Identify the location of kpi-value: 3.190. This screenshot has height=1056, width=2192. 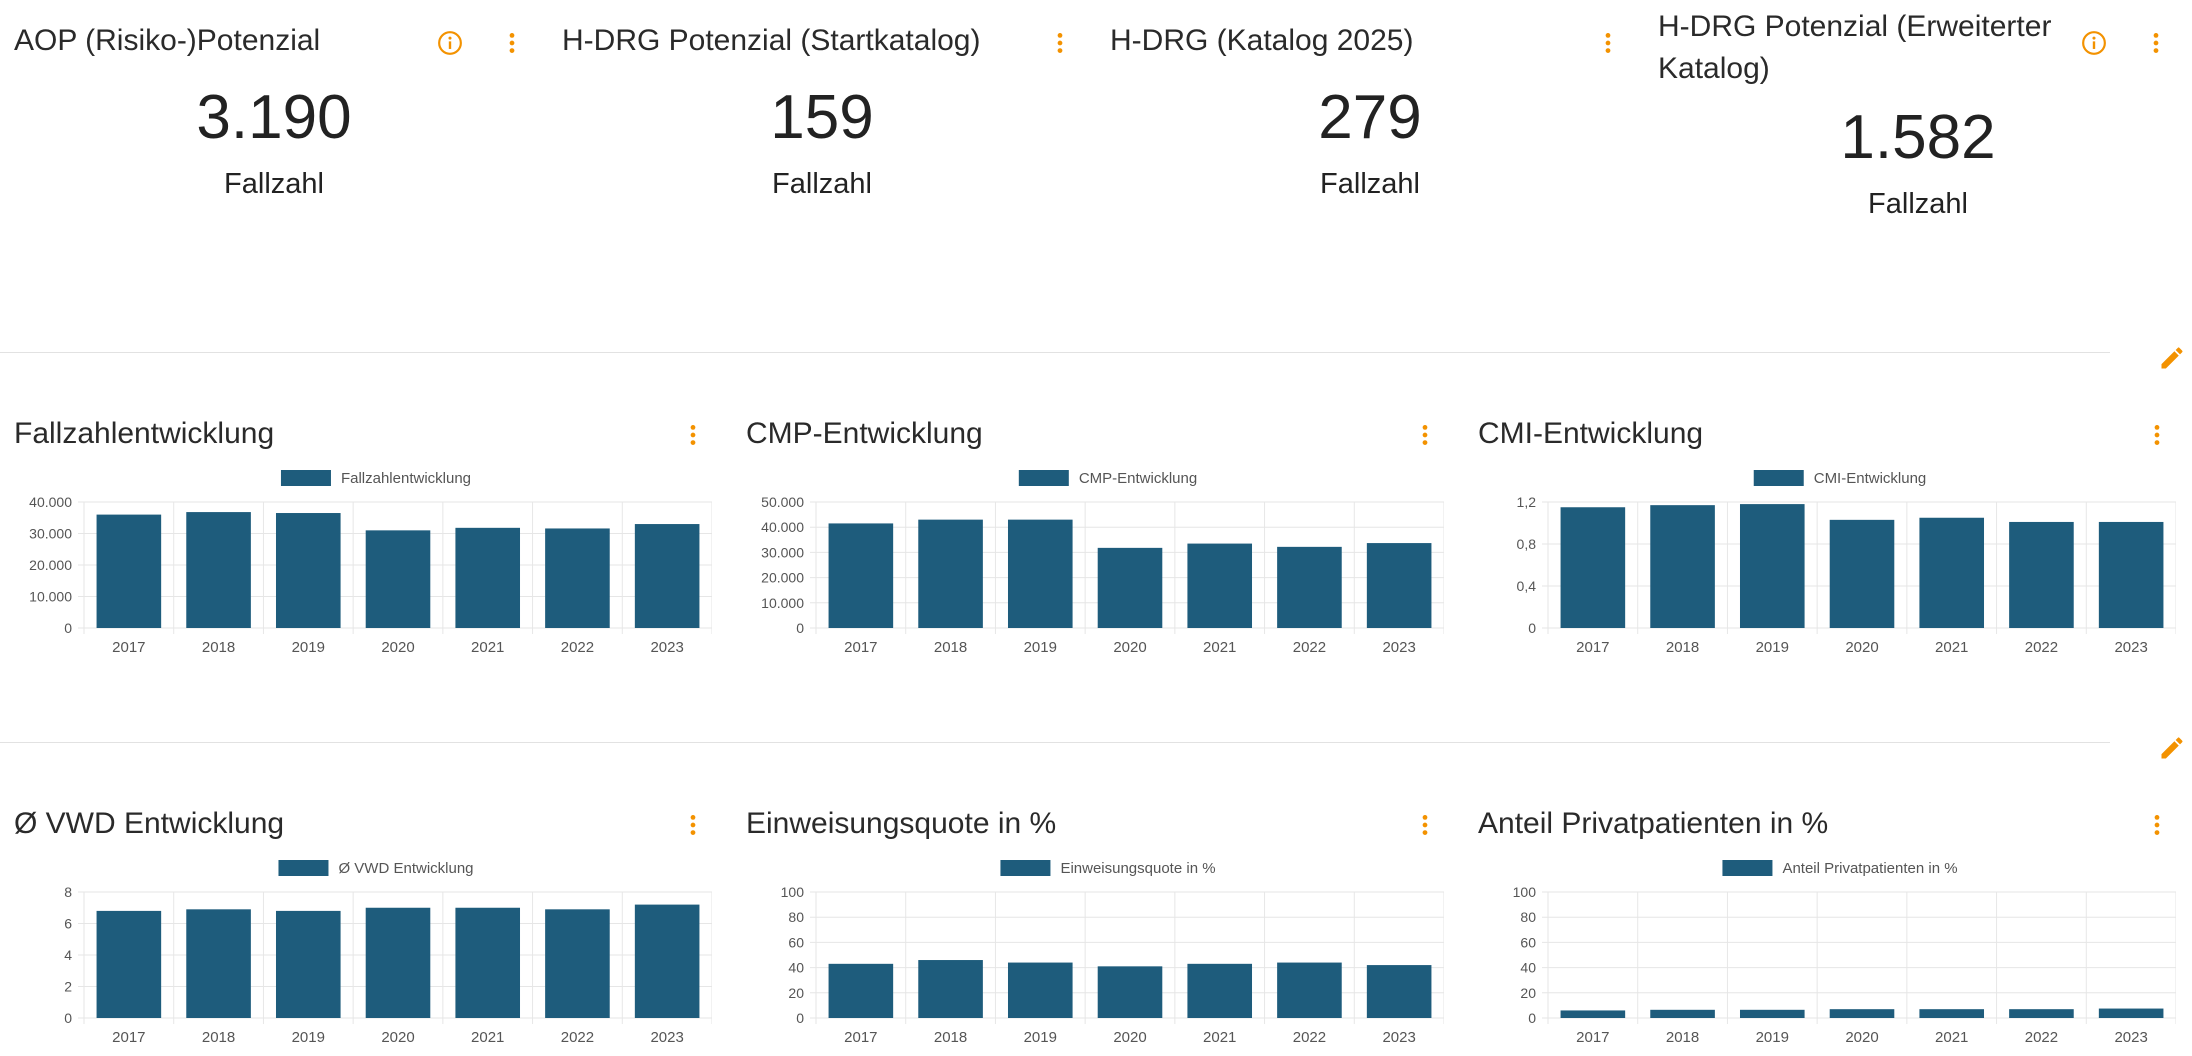
(274, 117).